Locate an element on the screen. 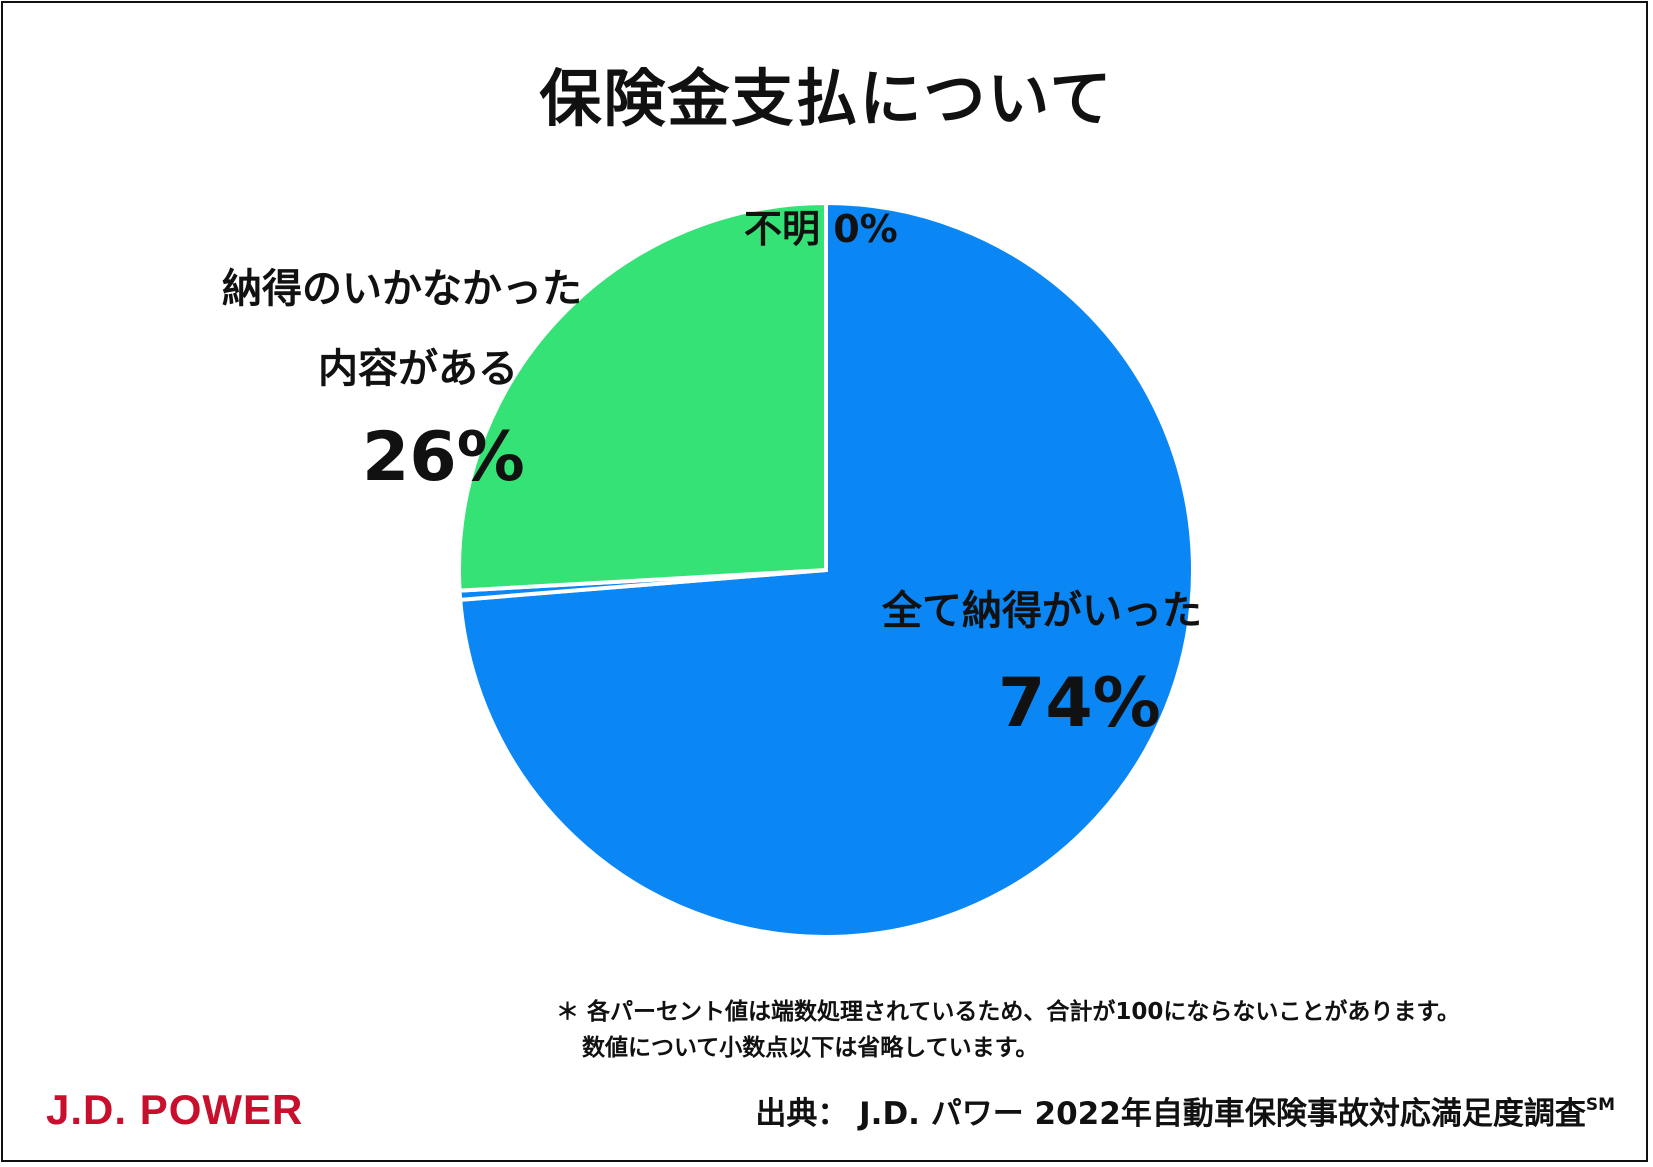 Image resolution: width=1653 pixels, height=1167 pixels. label-satisfied: 全て納得がいった is located at coordinates (1042, 611).